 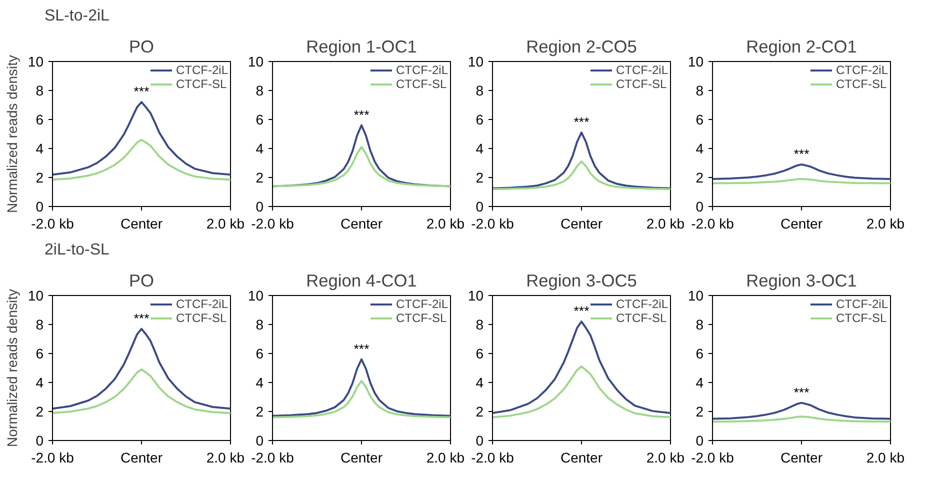 What do you see at coordinates (361, 46) in the screenshot?
I see `chart-title: Region 1-OC1` at bounding box center [361, 46].